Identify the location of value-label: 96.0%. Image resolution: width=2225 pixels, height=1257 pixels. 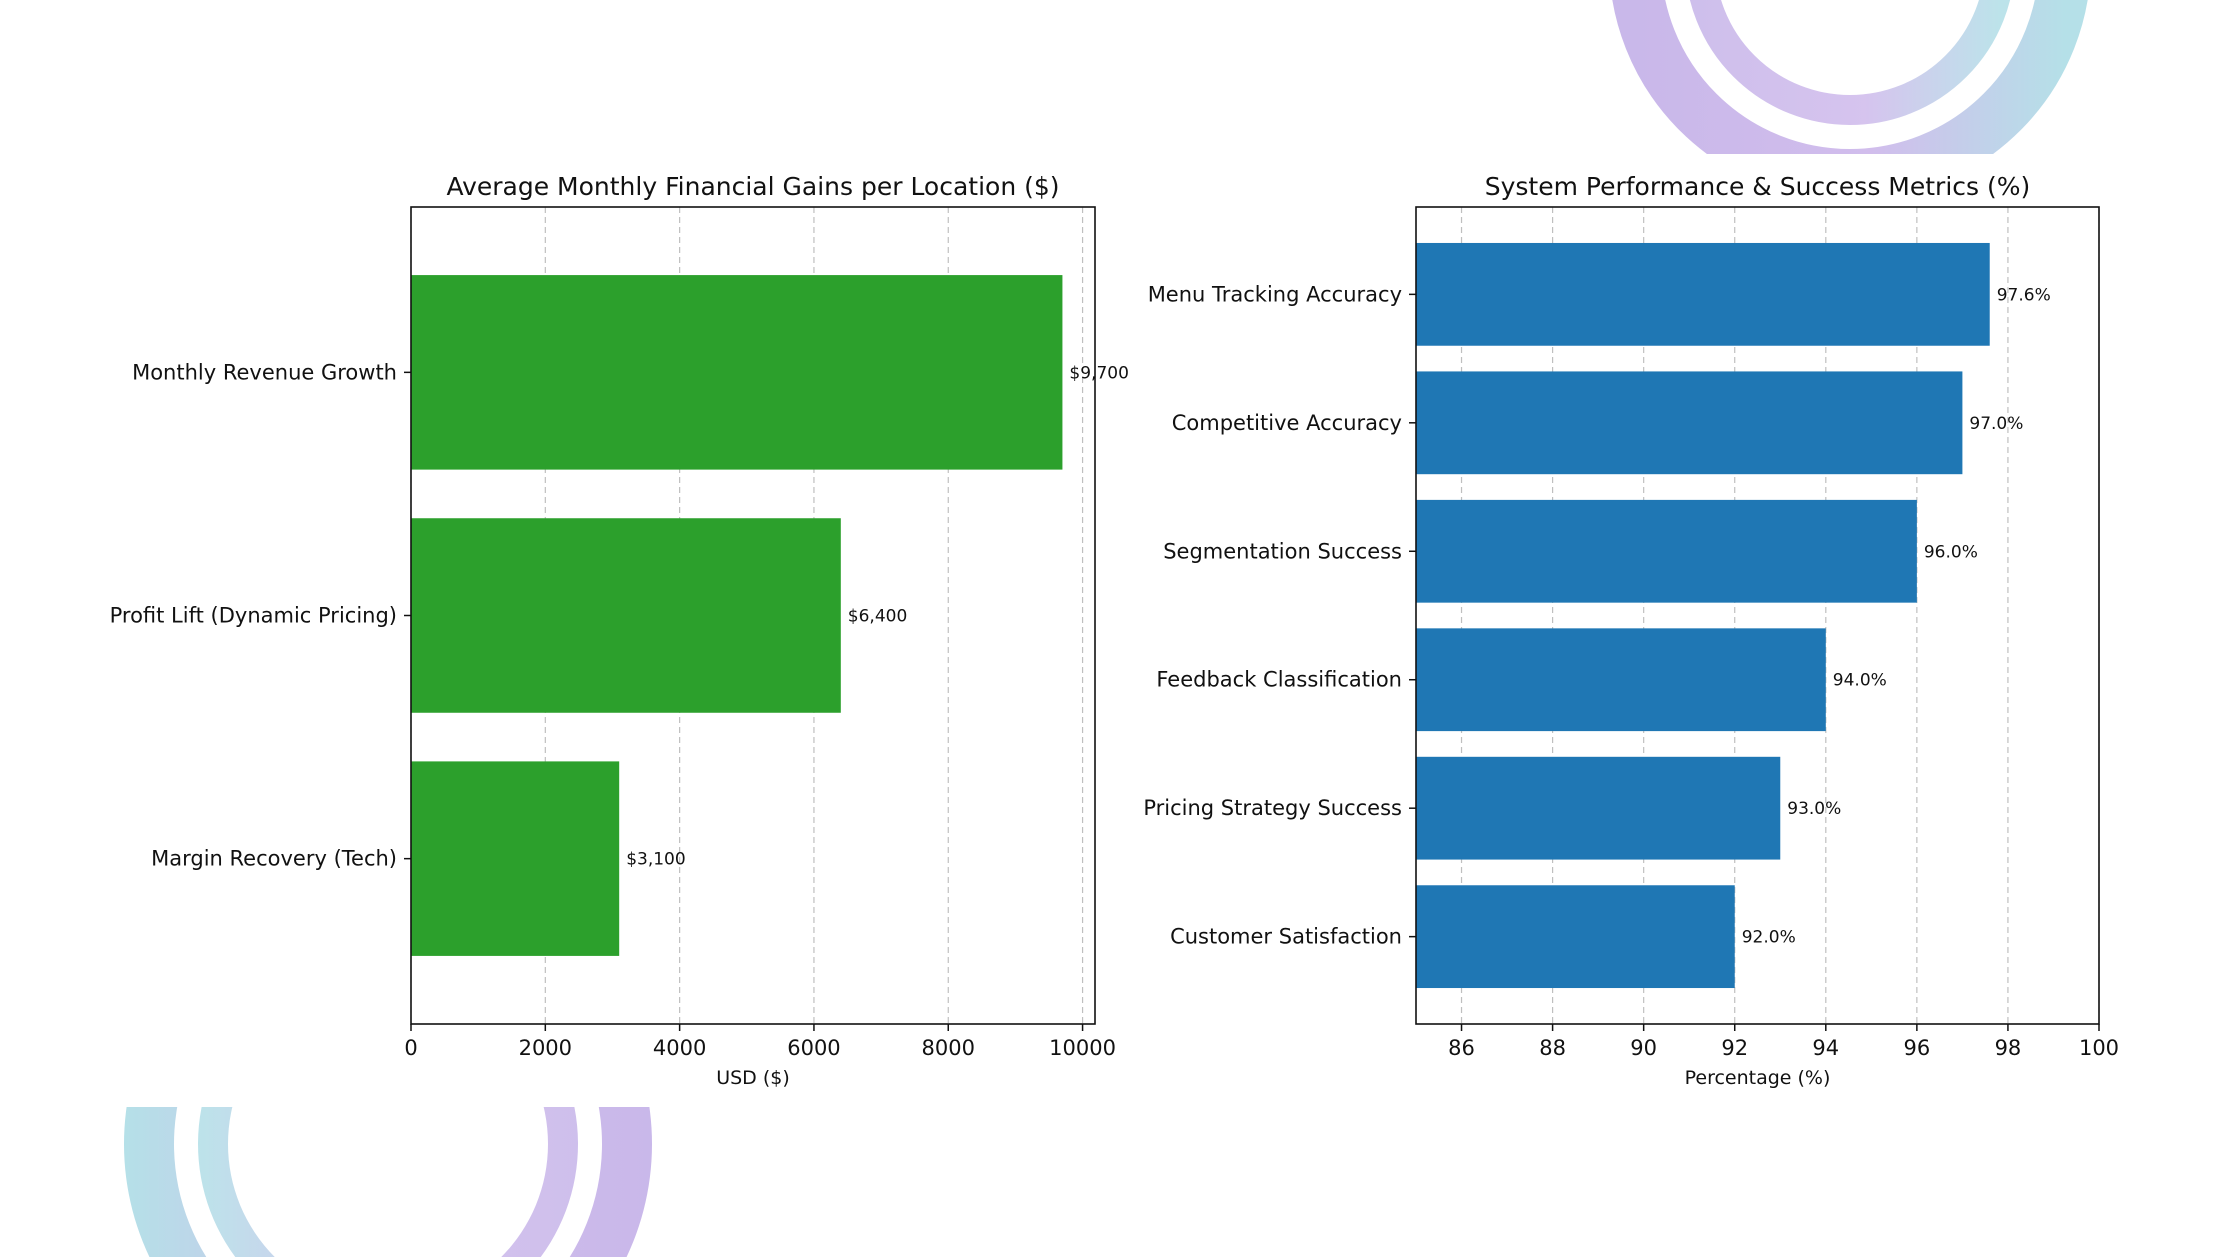
(1951, 552).